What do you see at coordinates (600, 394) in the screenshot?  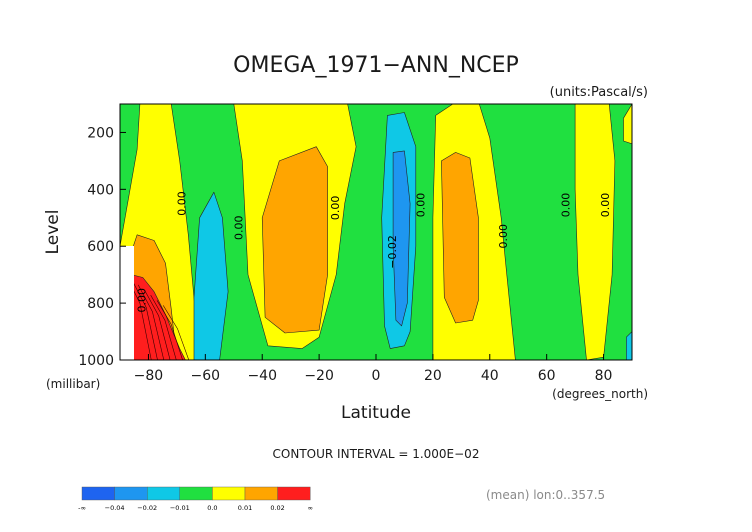 I see `x-unit-label: (degrees_north)` at bounding box center [600, 394].